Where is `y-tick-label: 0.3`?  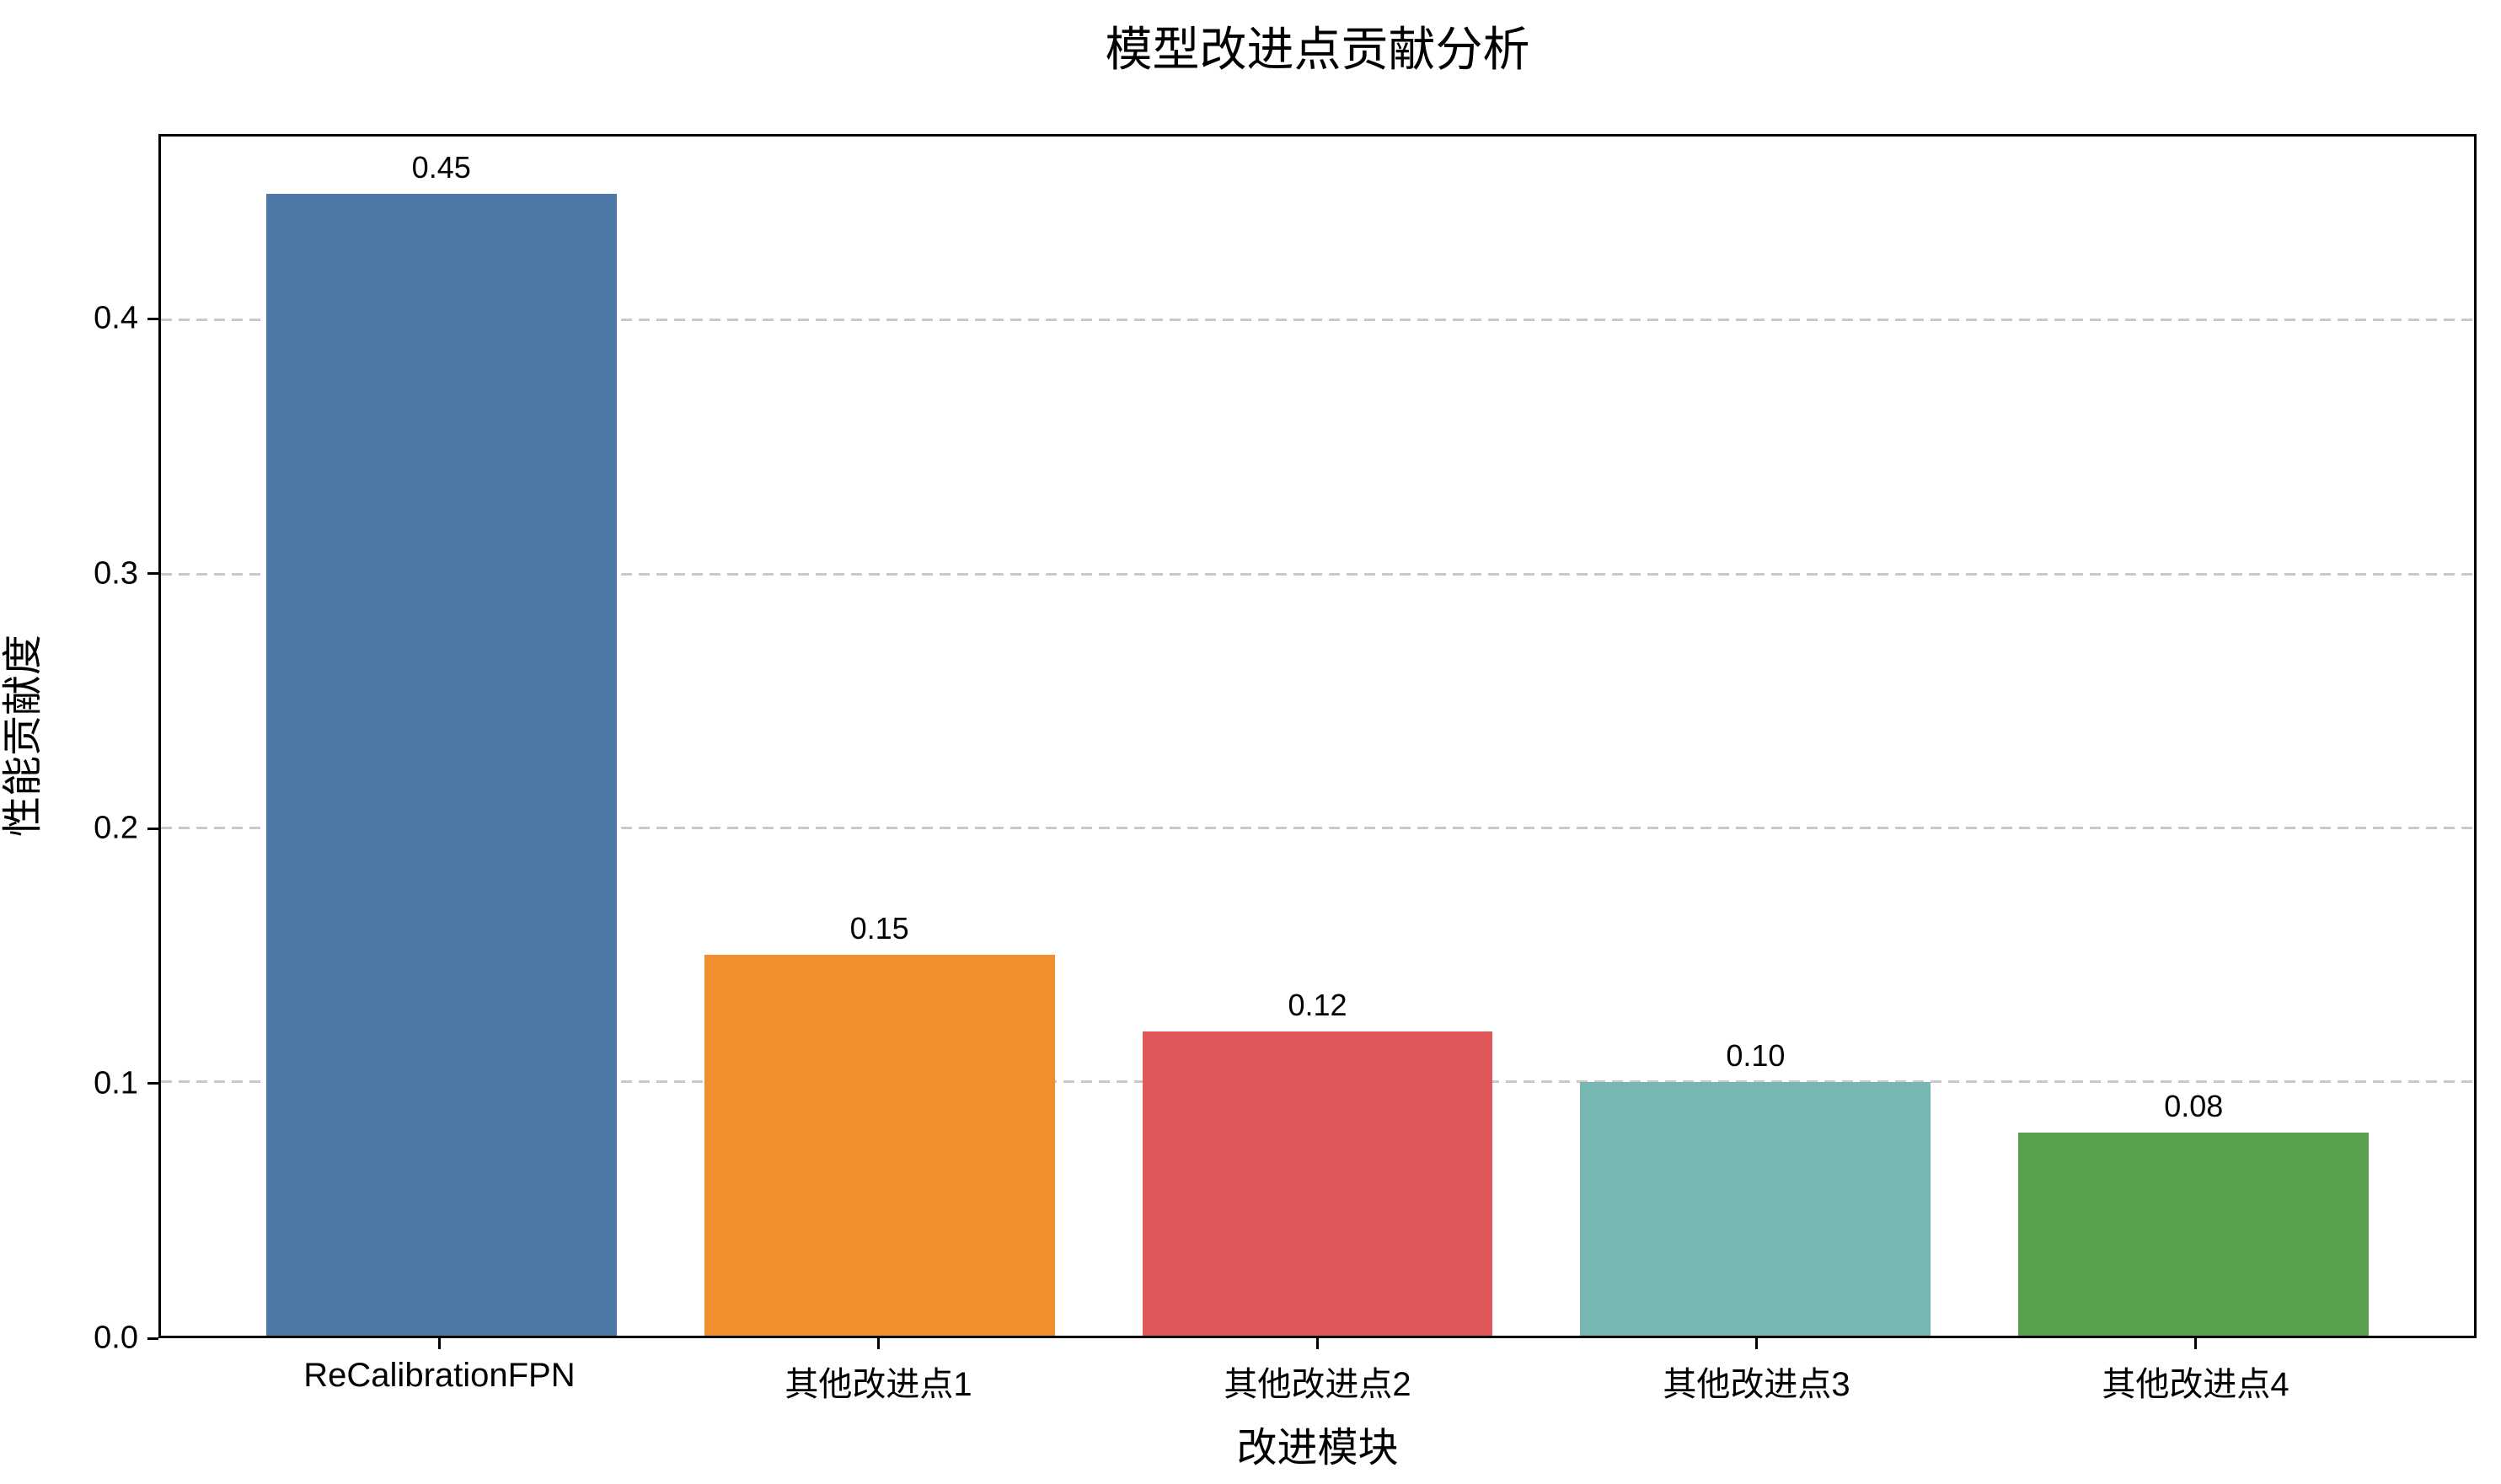
y-tick-label: 0.3 is located at coordinates (116, 573).